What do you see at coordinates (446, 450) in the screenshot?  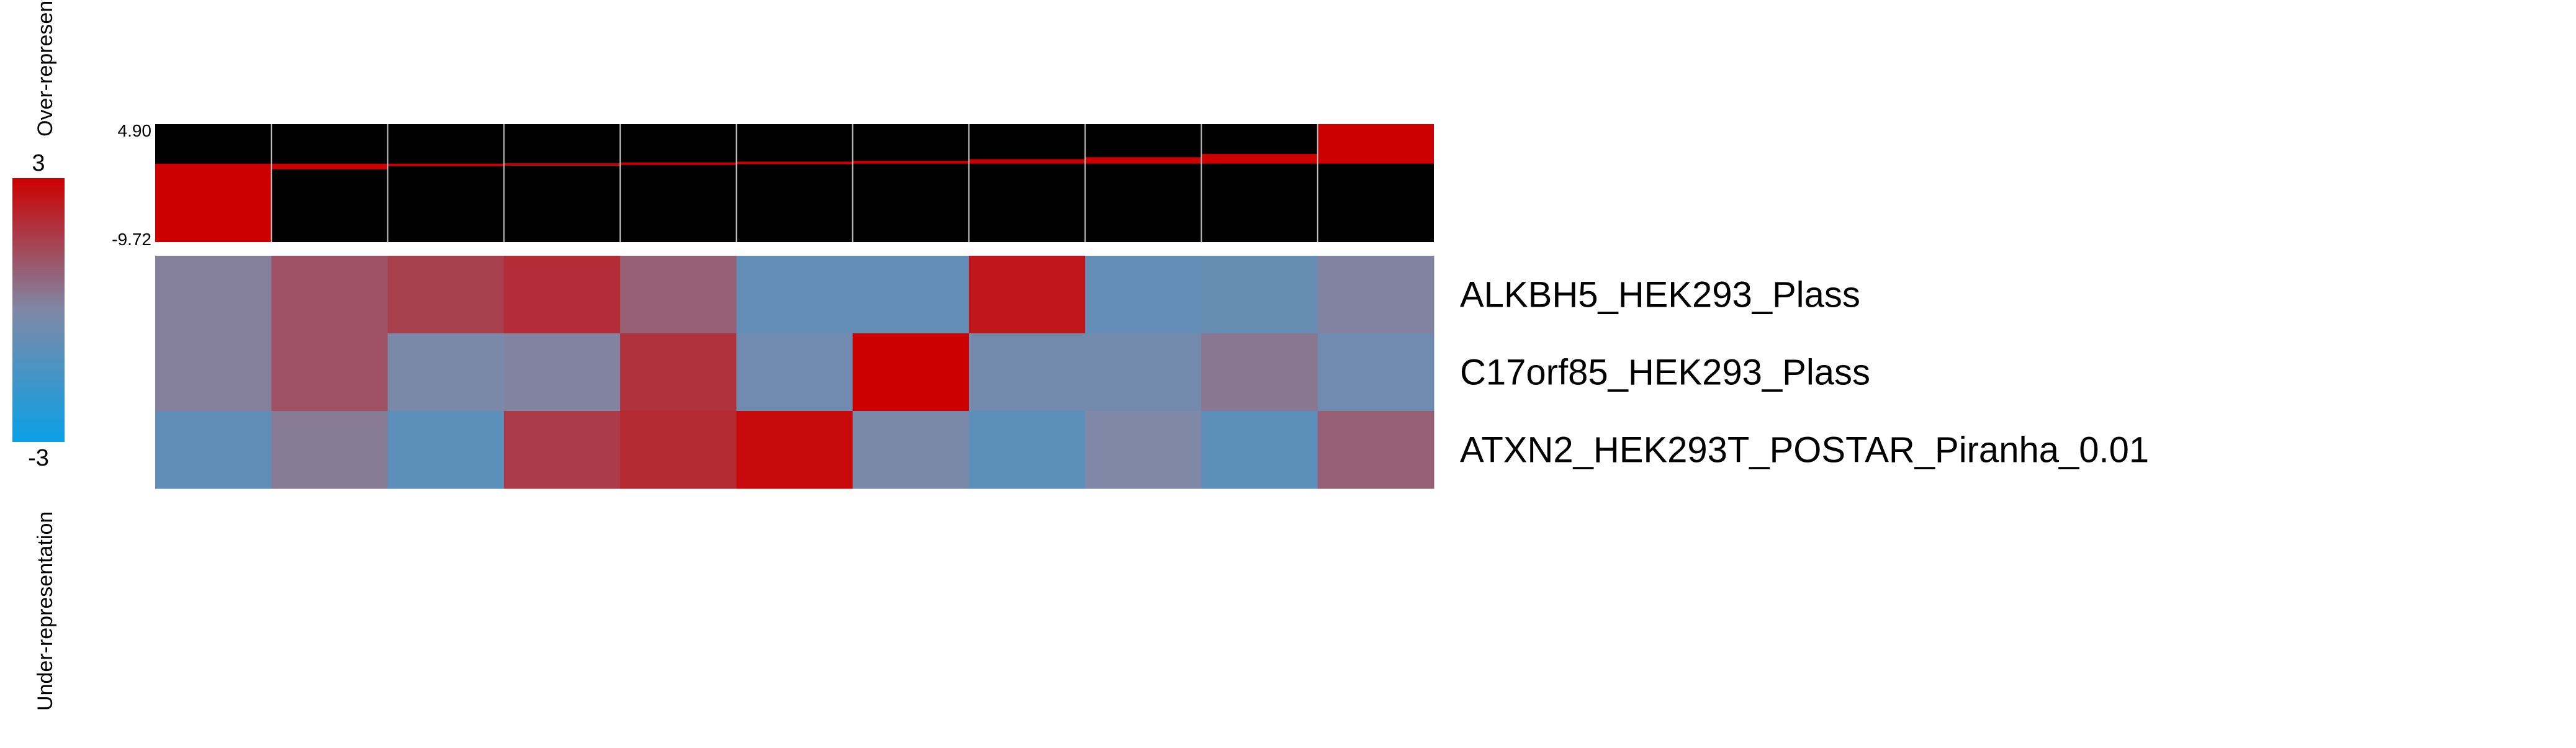 I see `heatmap-cell-r3-c3` at bounding box center [446, 450].